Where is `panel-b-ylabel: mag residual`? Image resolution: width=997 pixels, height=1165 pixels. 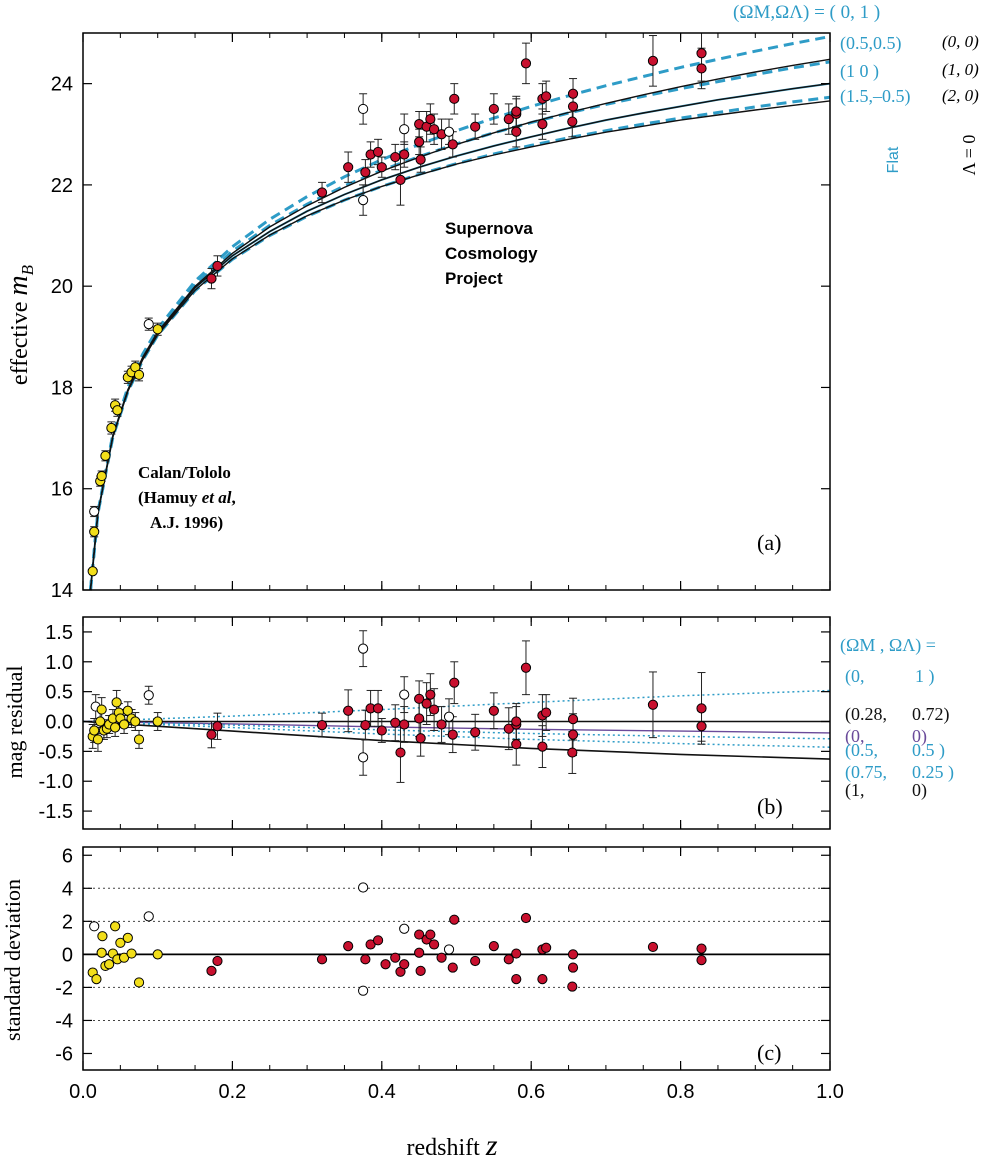
panel-b-ylabel: mag residual is located at coordinates (14, 721).